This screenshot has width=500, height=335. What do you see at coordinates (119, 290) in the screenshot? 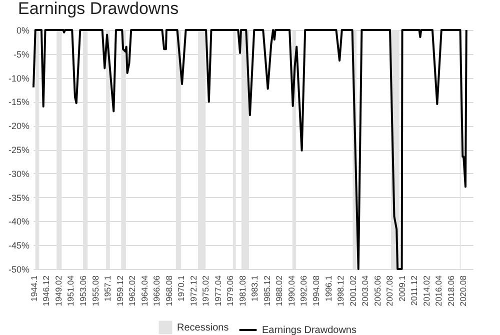
I see `x-tick-label: 1959.12` at bounding box center [119, 290].